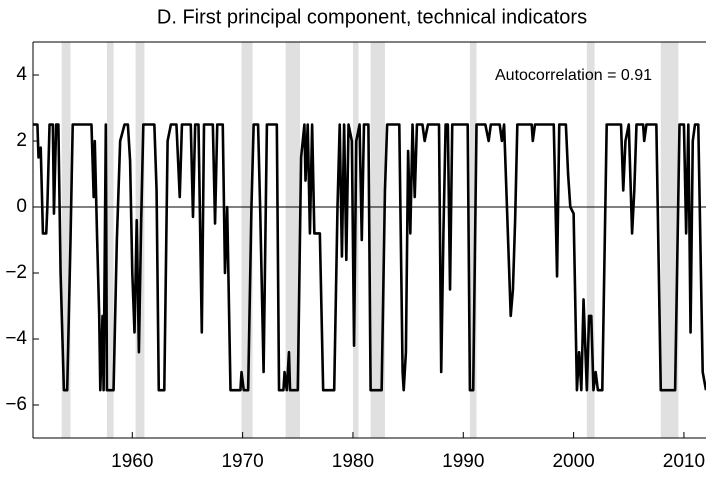  I want to click on y-tick-label: −4, so click(16, 338).